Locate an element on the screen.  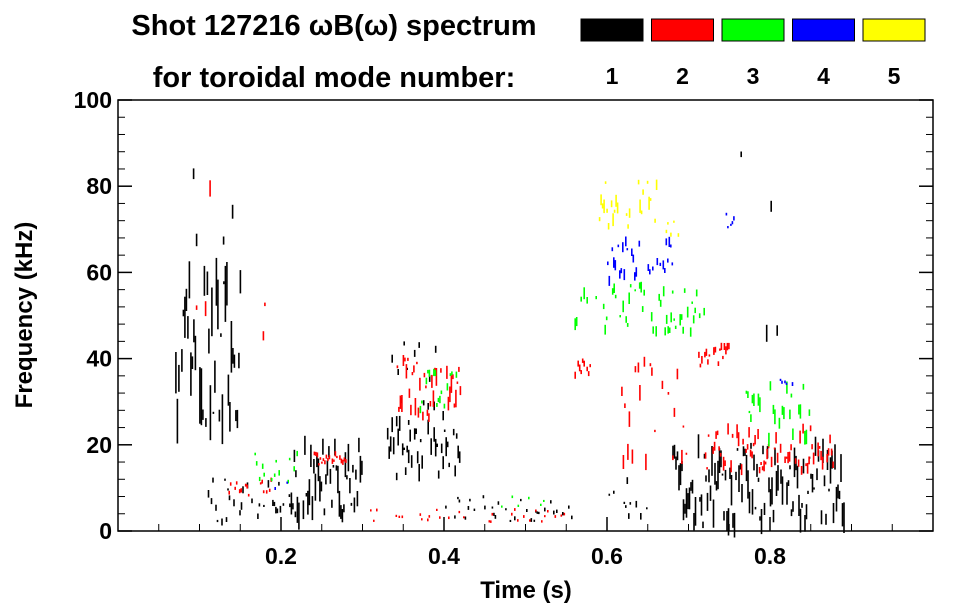
x-tick-label: 0.4 is located at coordinates (444, 556).